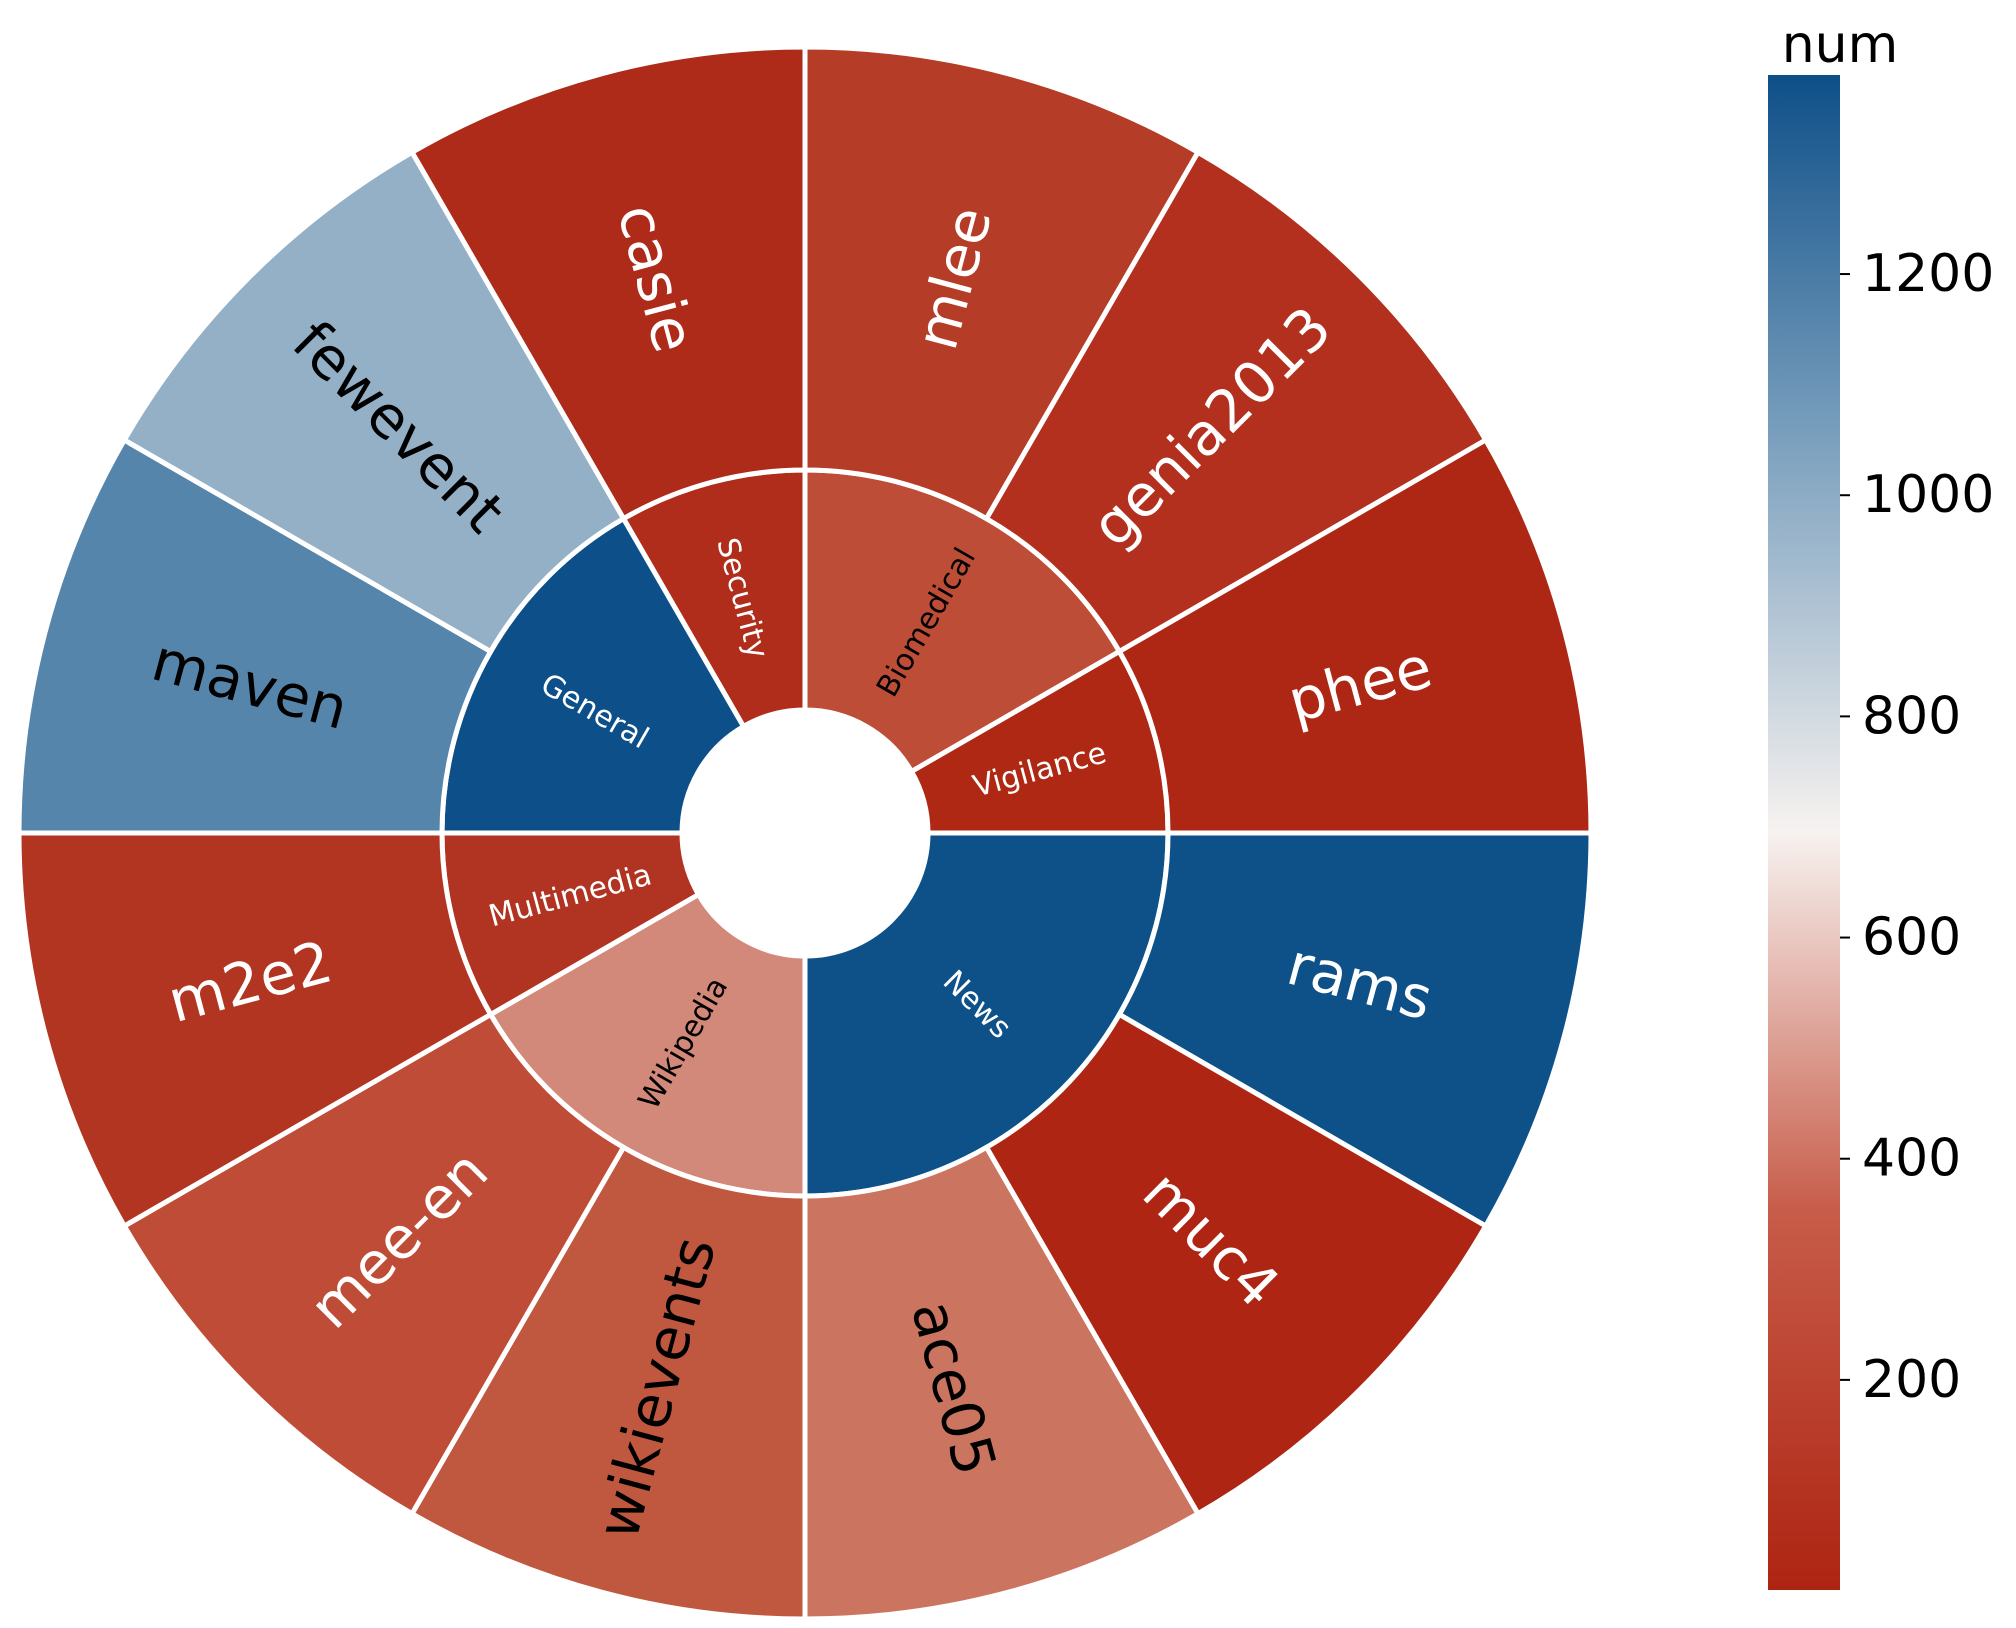 This screenshot has height=1628, width=2016. Describe the element at coordinates (1928, 274) in the screenshot. I see `colorbar-tick-label-1200: 1200` at that location.